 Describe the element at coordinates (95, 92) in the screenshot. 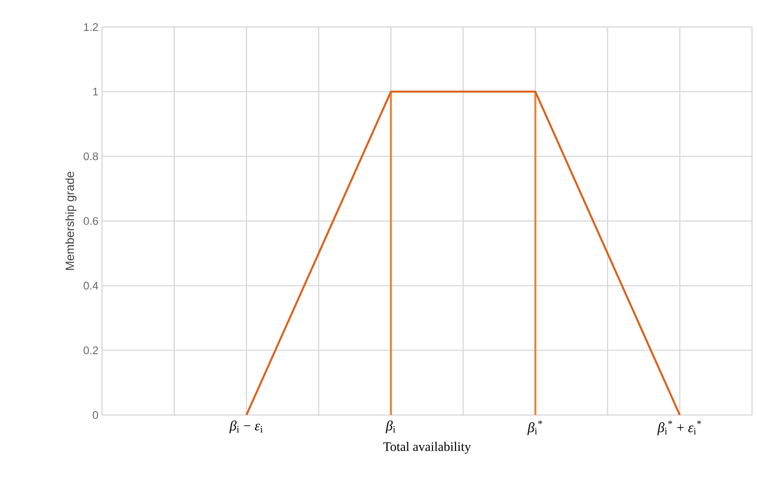

I see `y-tick-label: 1` at that location.